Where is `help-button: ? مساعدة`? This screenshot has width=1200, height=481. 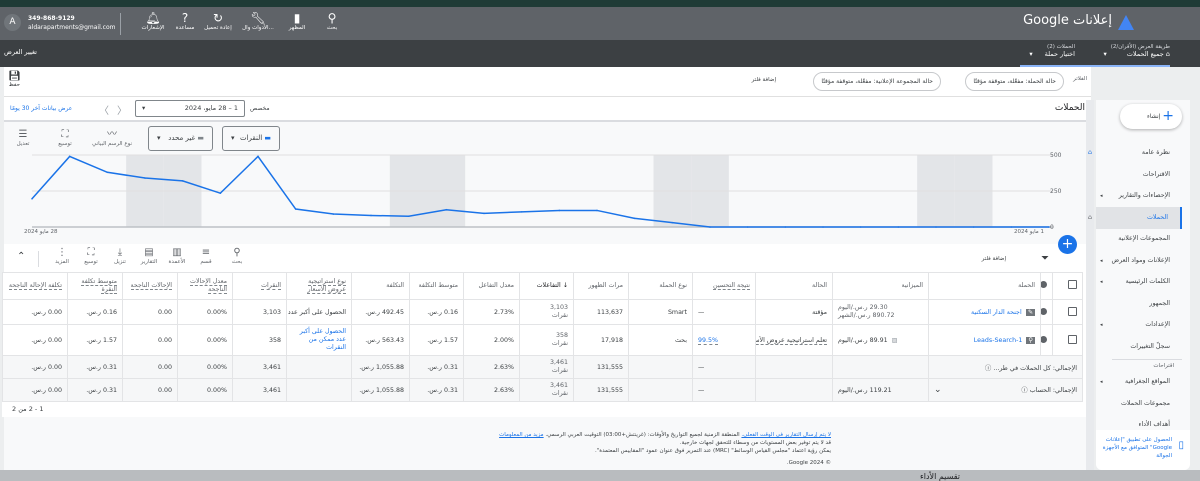
help-button: ? مساعدة is located at coordinates (185, 21).